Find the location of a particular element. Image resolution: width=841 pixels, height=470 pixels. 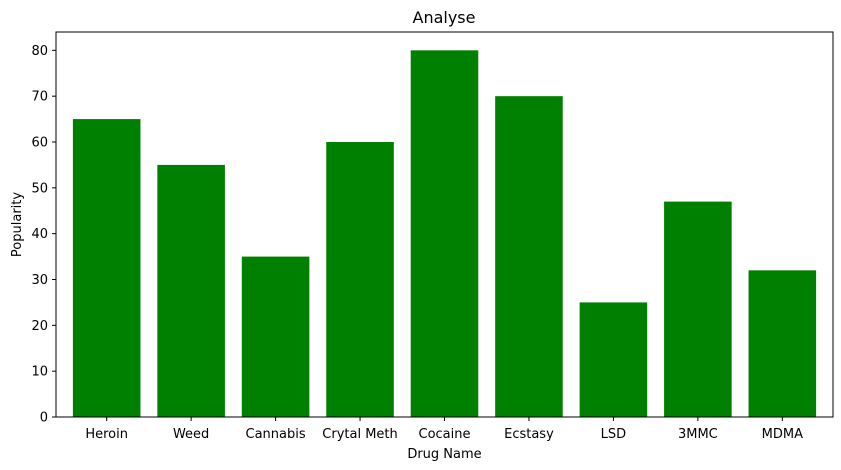

y-tick-label: 0 is located at coordinates (44, 418).